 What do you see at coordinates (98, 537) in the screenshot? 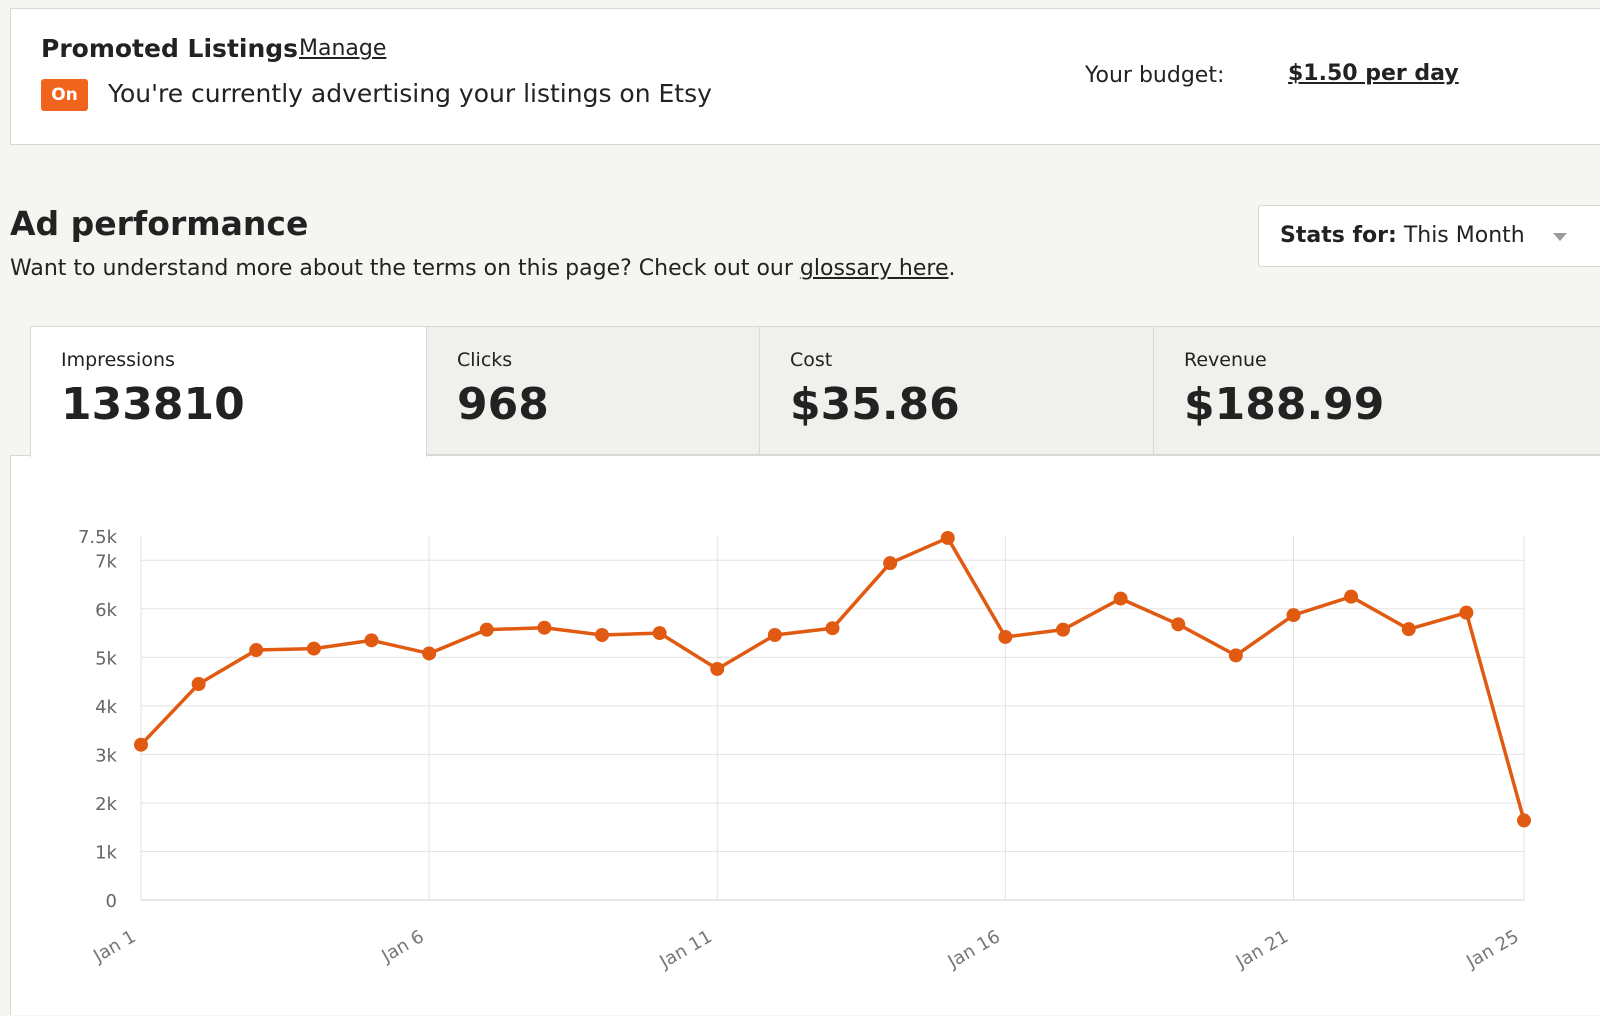
I see `y-tick-label: 7.5k` at bounding box center [98, 537].